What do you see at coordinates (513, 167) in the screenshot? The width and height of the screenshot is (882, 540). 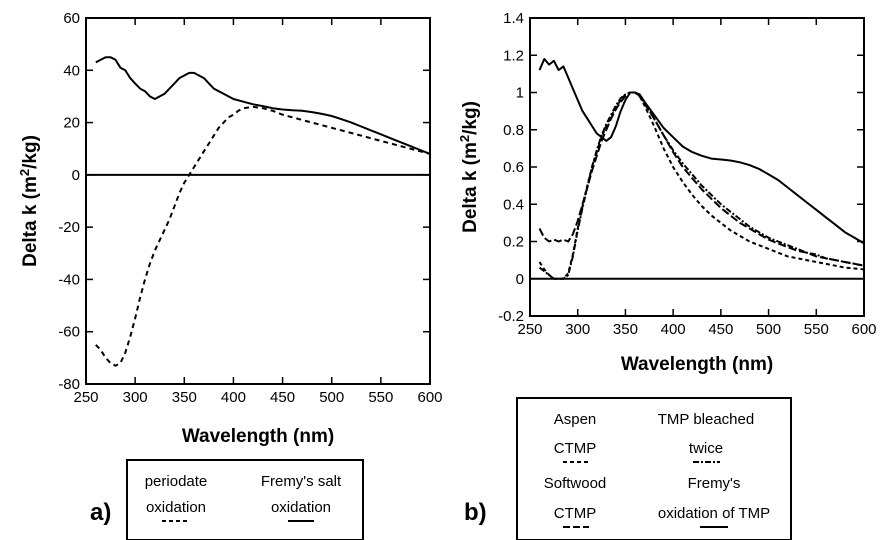 I see `panel-b-y-tick-label: 0.6` at bounding box center [513, 167].